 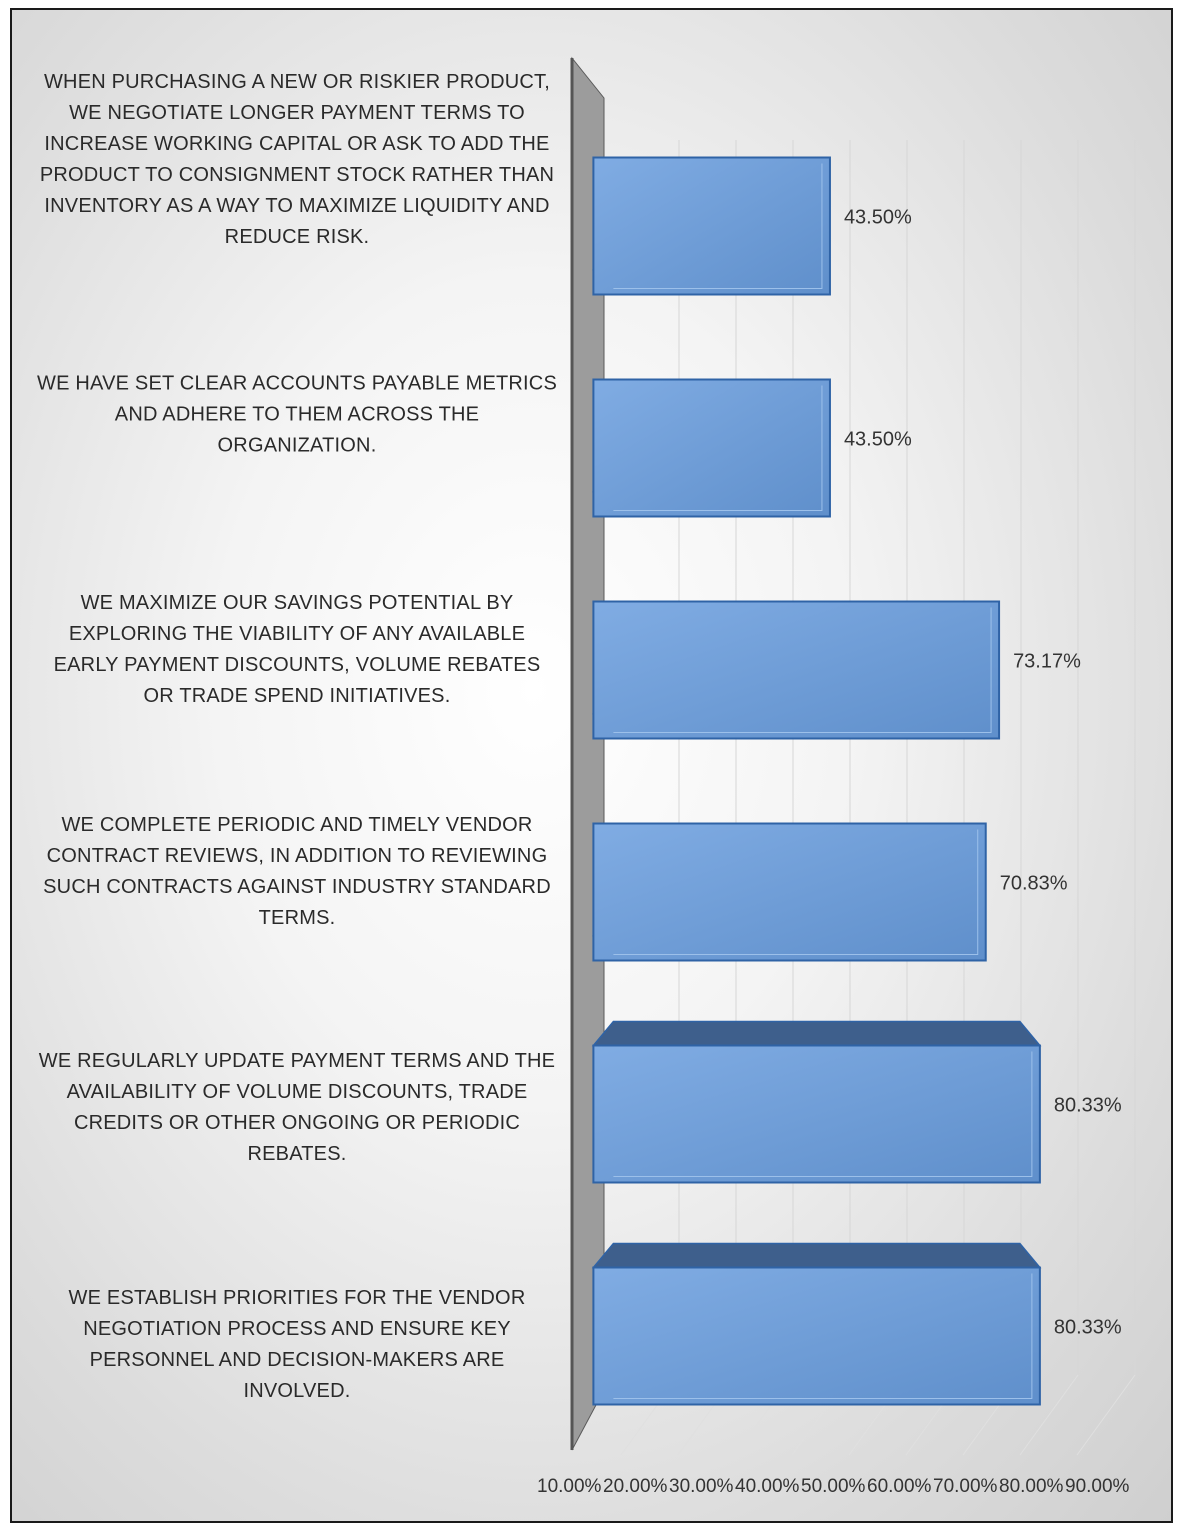 What do you see at coordinates (965, 1486) in the screenshot?
I see `x-tick-label-7: 70.00%` at bounding box center [965, 1486].